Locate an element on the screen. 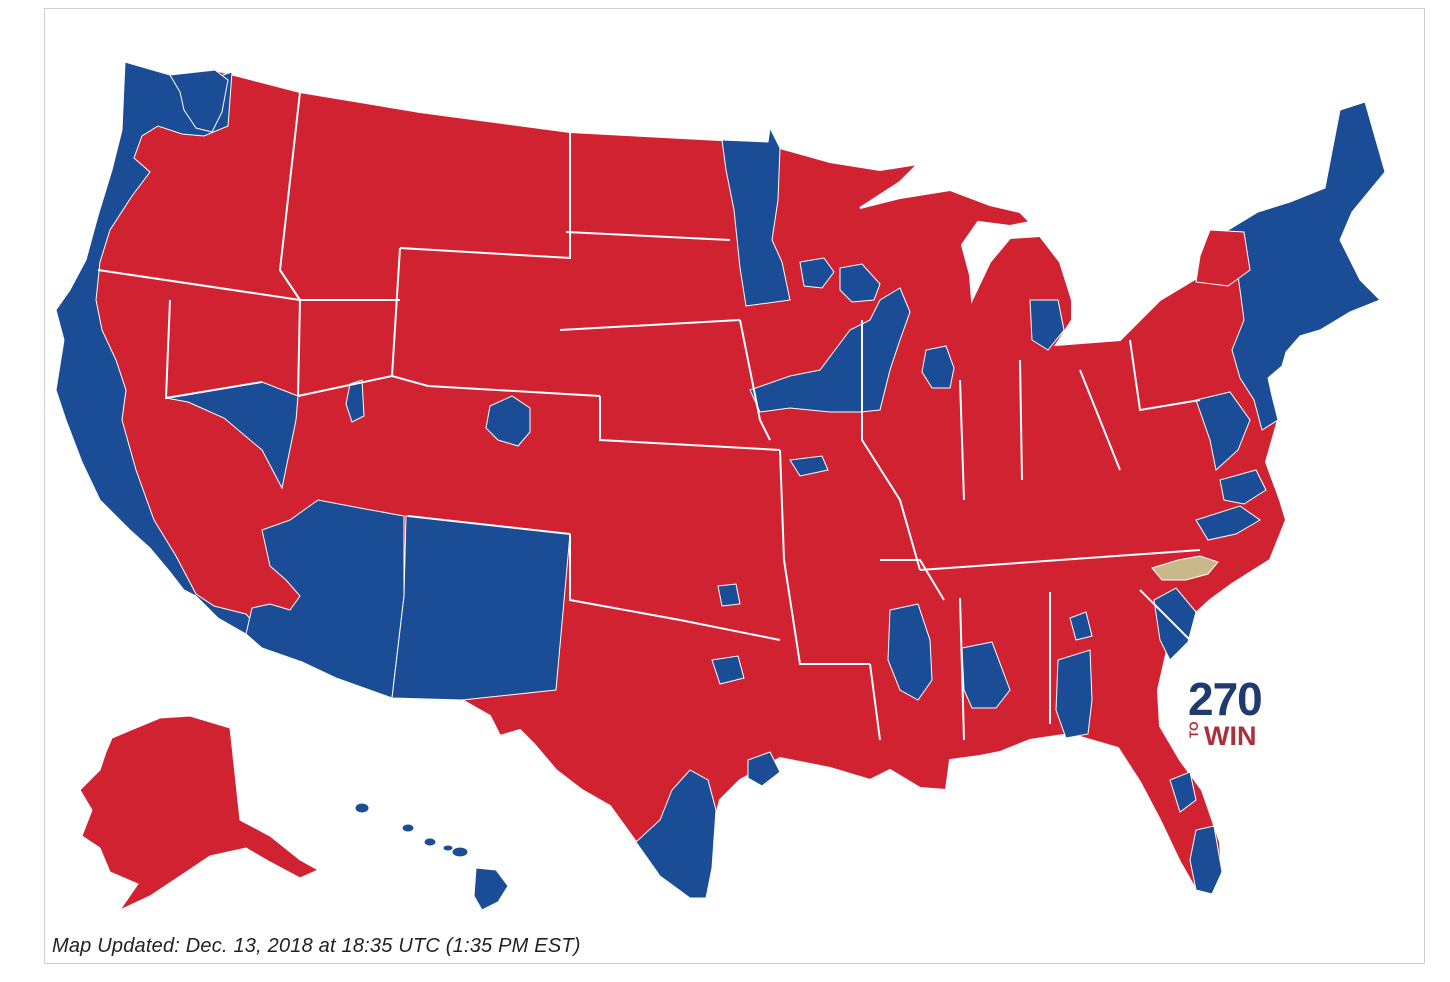 This screenshot has width=1450, height=982. region-mississippi-delta is located at coordinates (910, 652).